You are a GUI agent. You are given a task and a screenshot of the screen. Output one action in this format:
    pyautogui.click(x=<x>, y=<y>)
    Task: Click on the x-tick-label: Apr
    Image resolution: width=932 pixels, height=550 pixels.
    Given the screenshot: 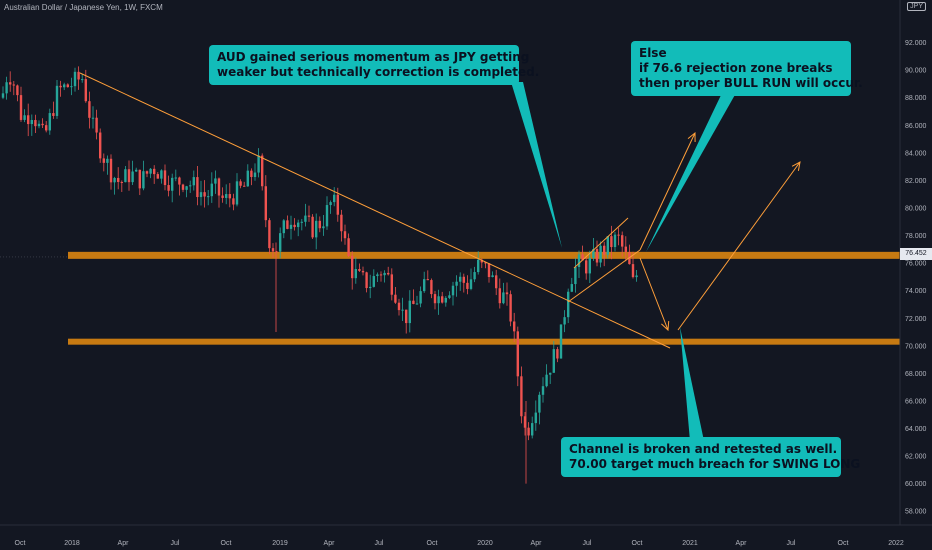 What is the action you would take?
    pyautogui.click(x=124, y=543)
    